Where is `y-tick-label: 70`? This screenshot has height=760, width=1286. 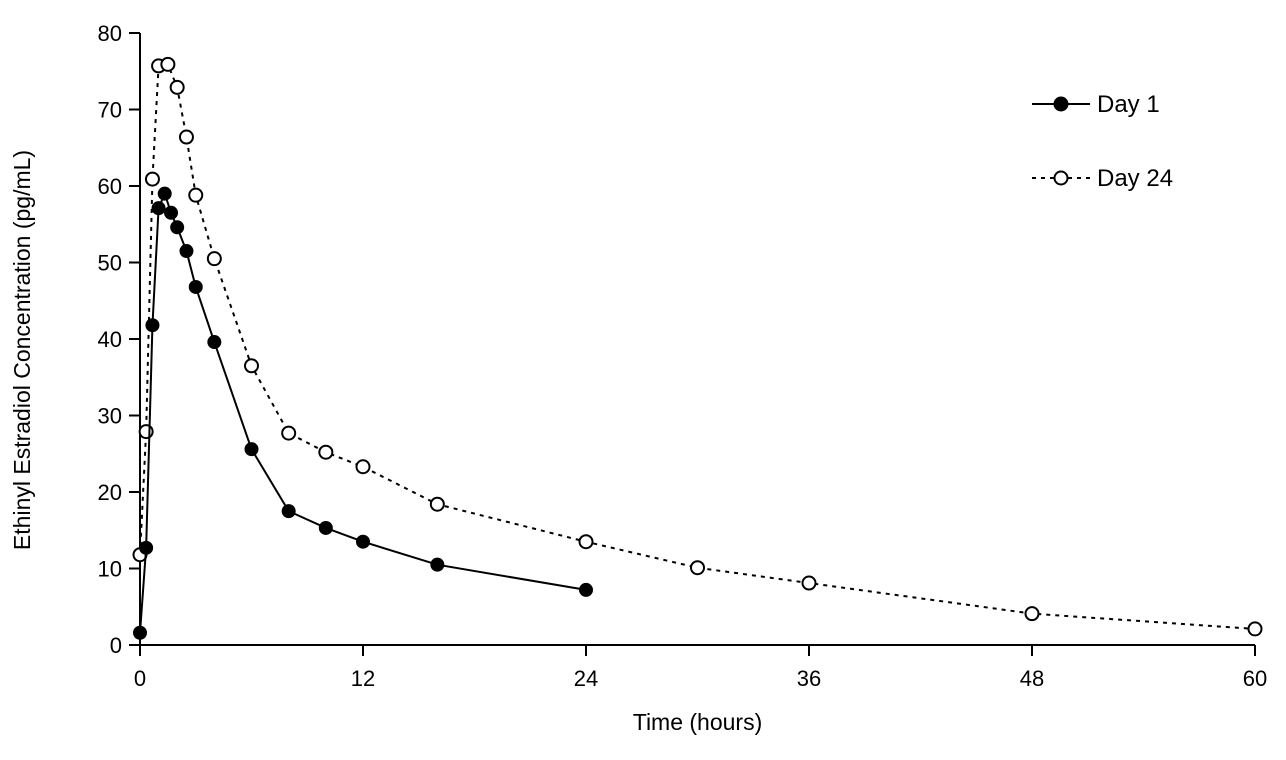 y-tick-label: 70 is located at coordinates (110, 110).